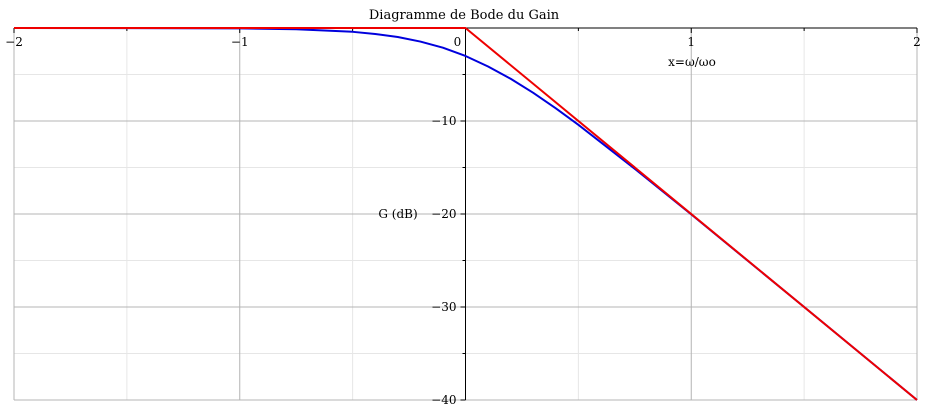 This screenshot has width=928, height=414. Describe the element at coordinates (14, 42) in the screenshot. I see `x-tick-label: −2` at that location.